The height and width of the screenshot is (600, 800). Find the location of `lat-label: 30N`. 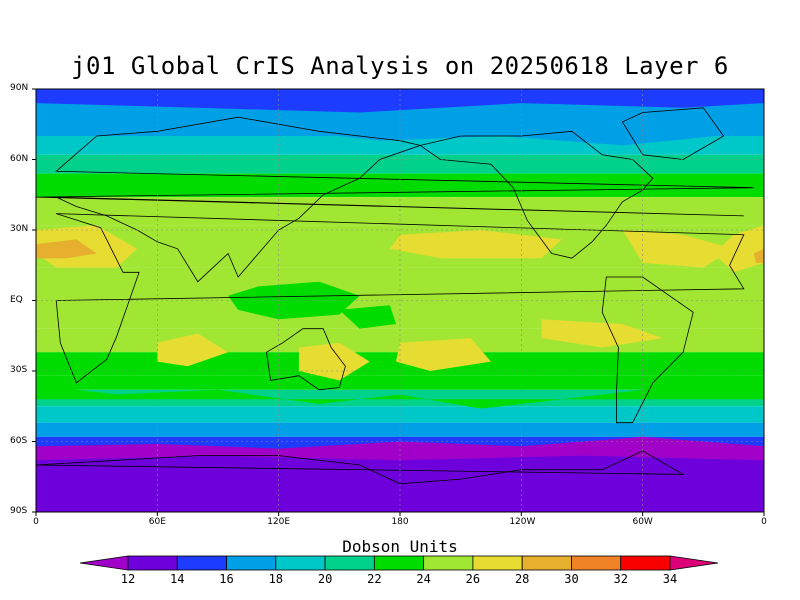

lat-label: 30N is located at coordinates (19, 229).